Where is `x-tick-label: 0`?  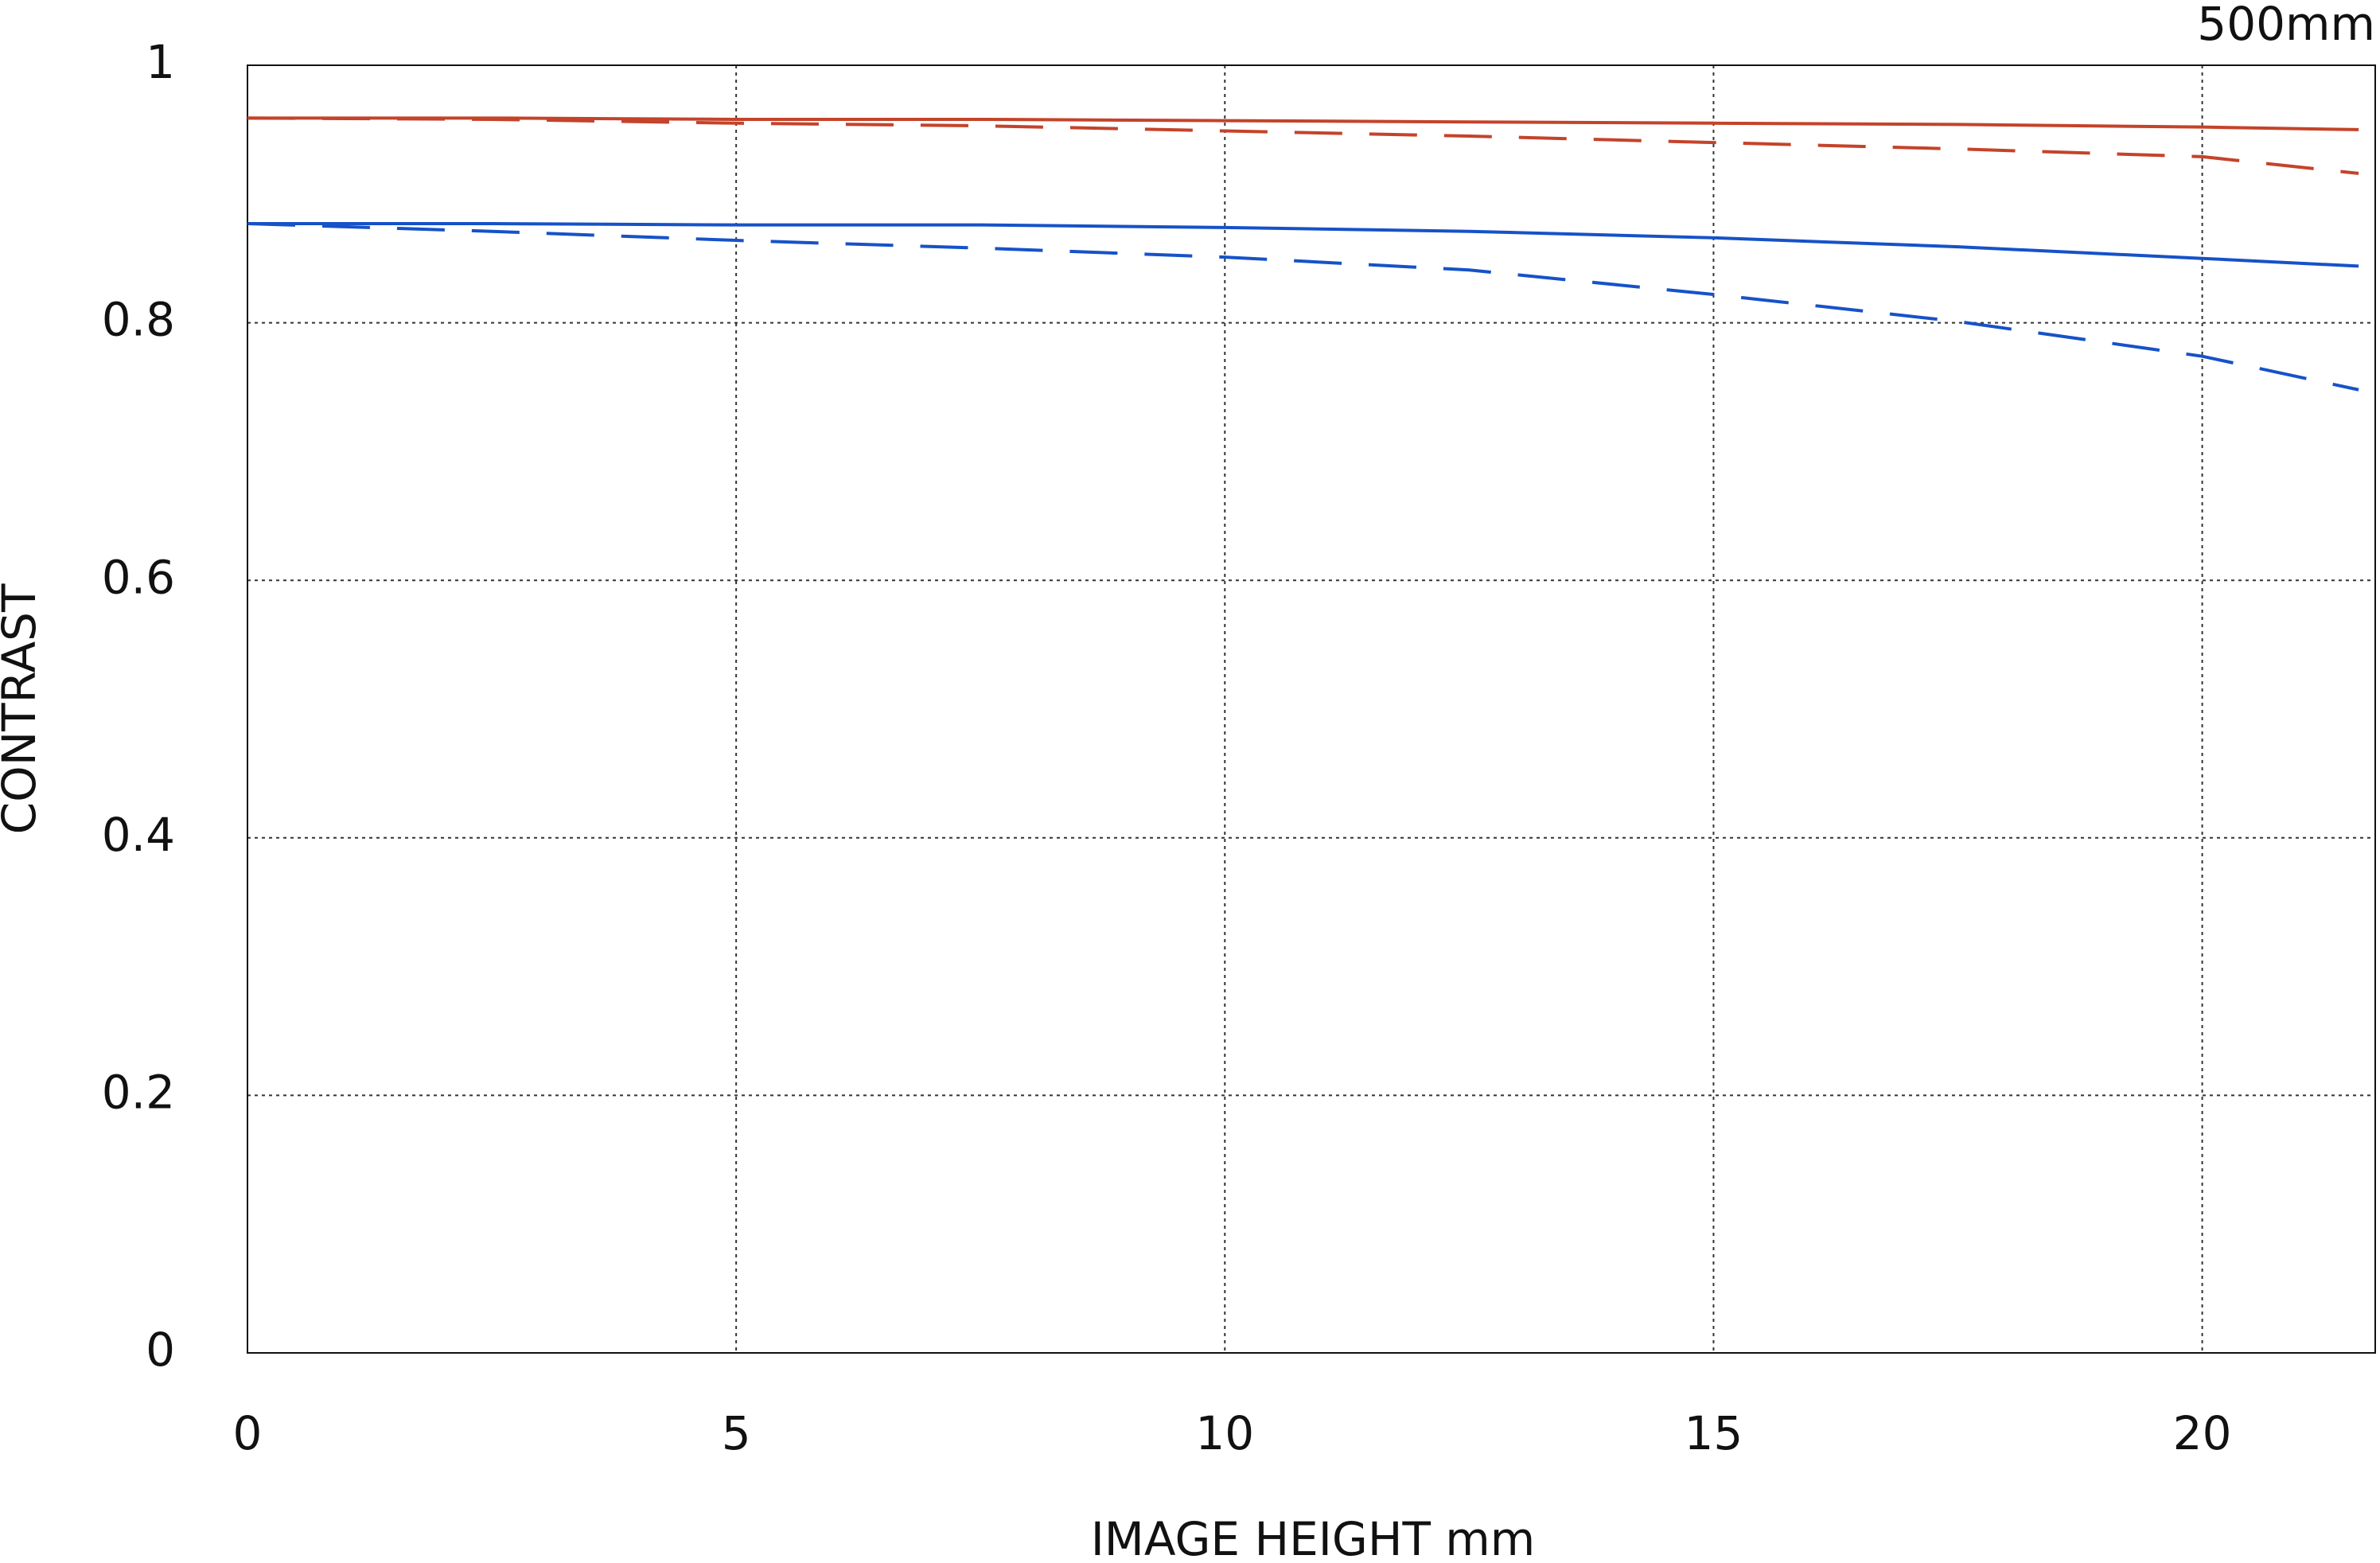
x-tick-label: 0 is located at coordinates (248, 1433).